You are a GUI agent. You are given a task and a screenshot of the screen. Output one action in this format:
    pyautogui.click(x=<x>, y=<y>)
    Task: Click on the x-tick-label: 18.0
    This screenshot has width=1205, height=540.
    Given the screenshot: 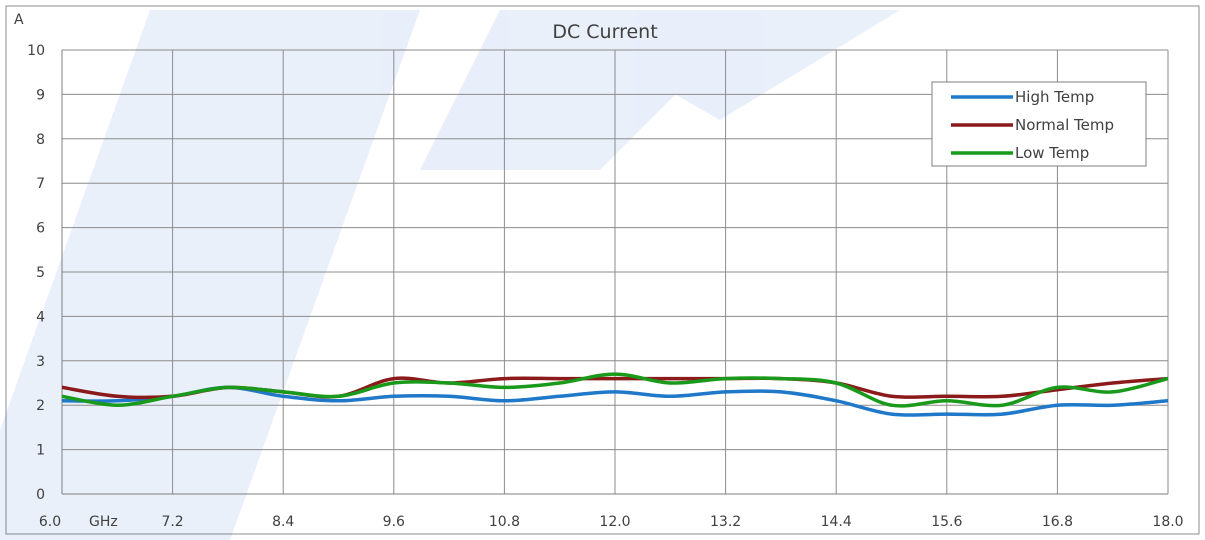 What is the action you would take?
    pyautogui.click(x=1167, y=522)
    